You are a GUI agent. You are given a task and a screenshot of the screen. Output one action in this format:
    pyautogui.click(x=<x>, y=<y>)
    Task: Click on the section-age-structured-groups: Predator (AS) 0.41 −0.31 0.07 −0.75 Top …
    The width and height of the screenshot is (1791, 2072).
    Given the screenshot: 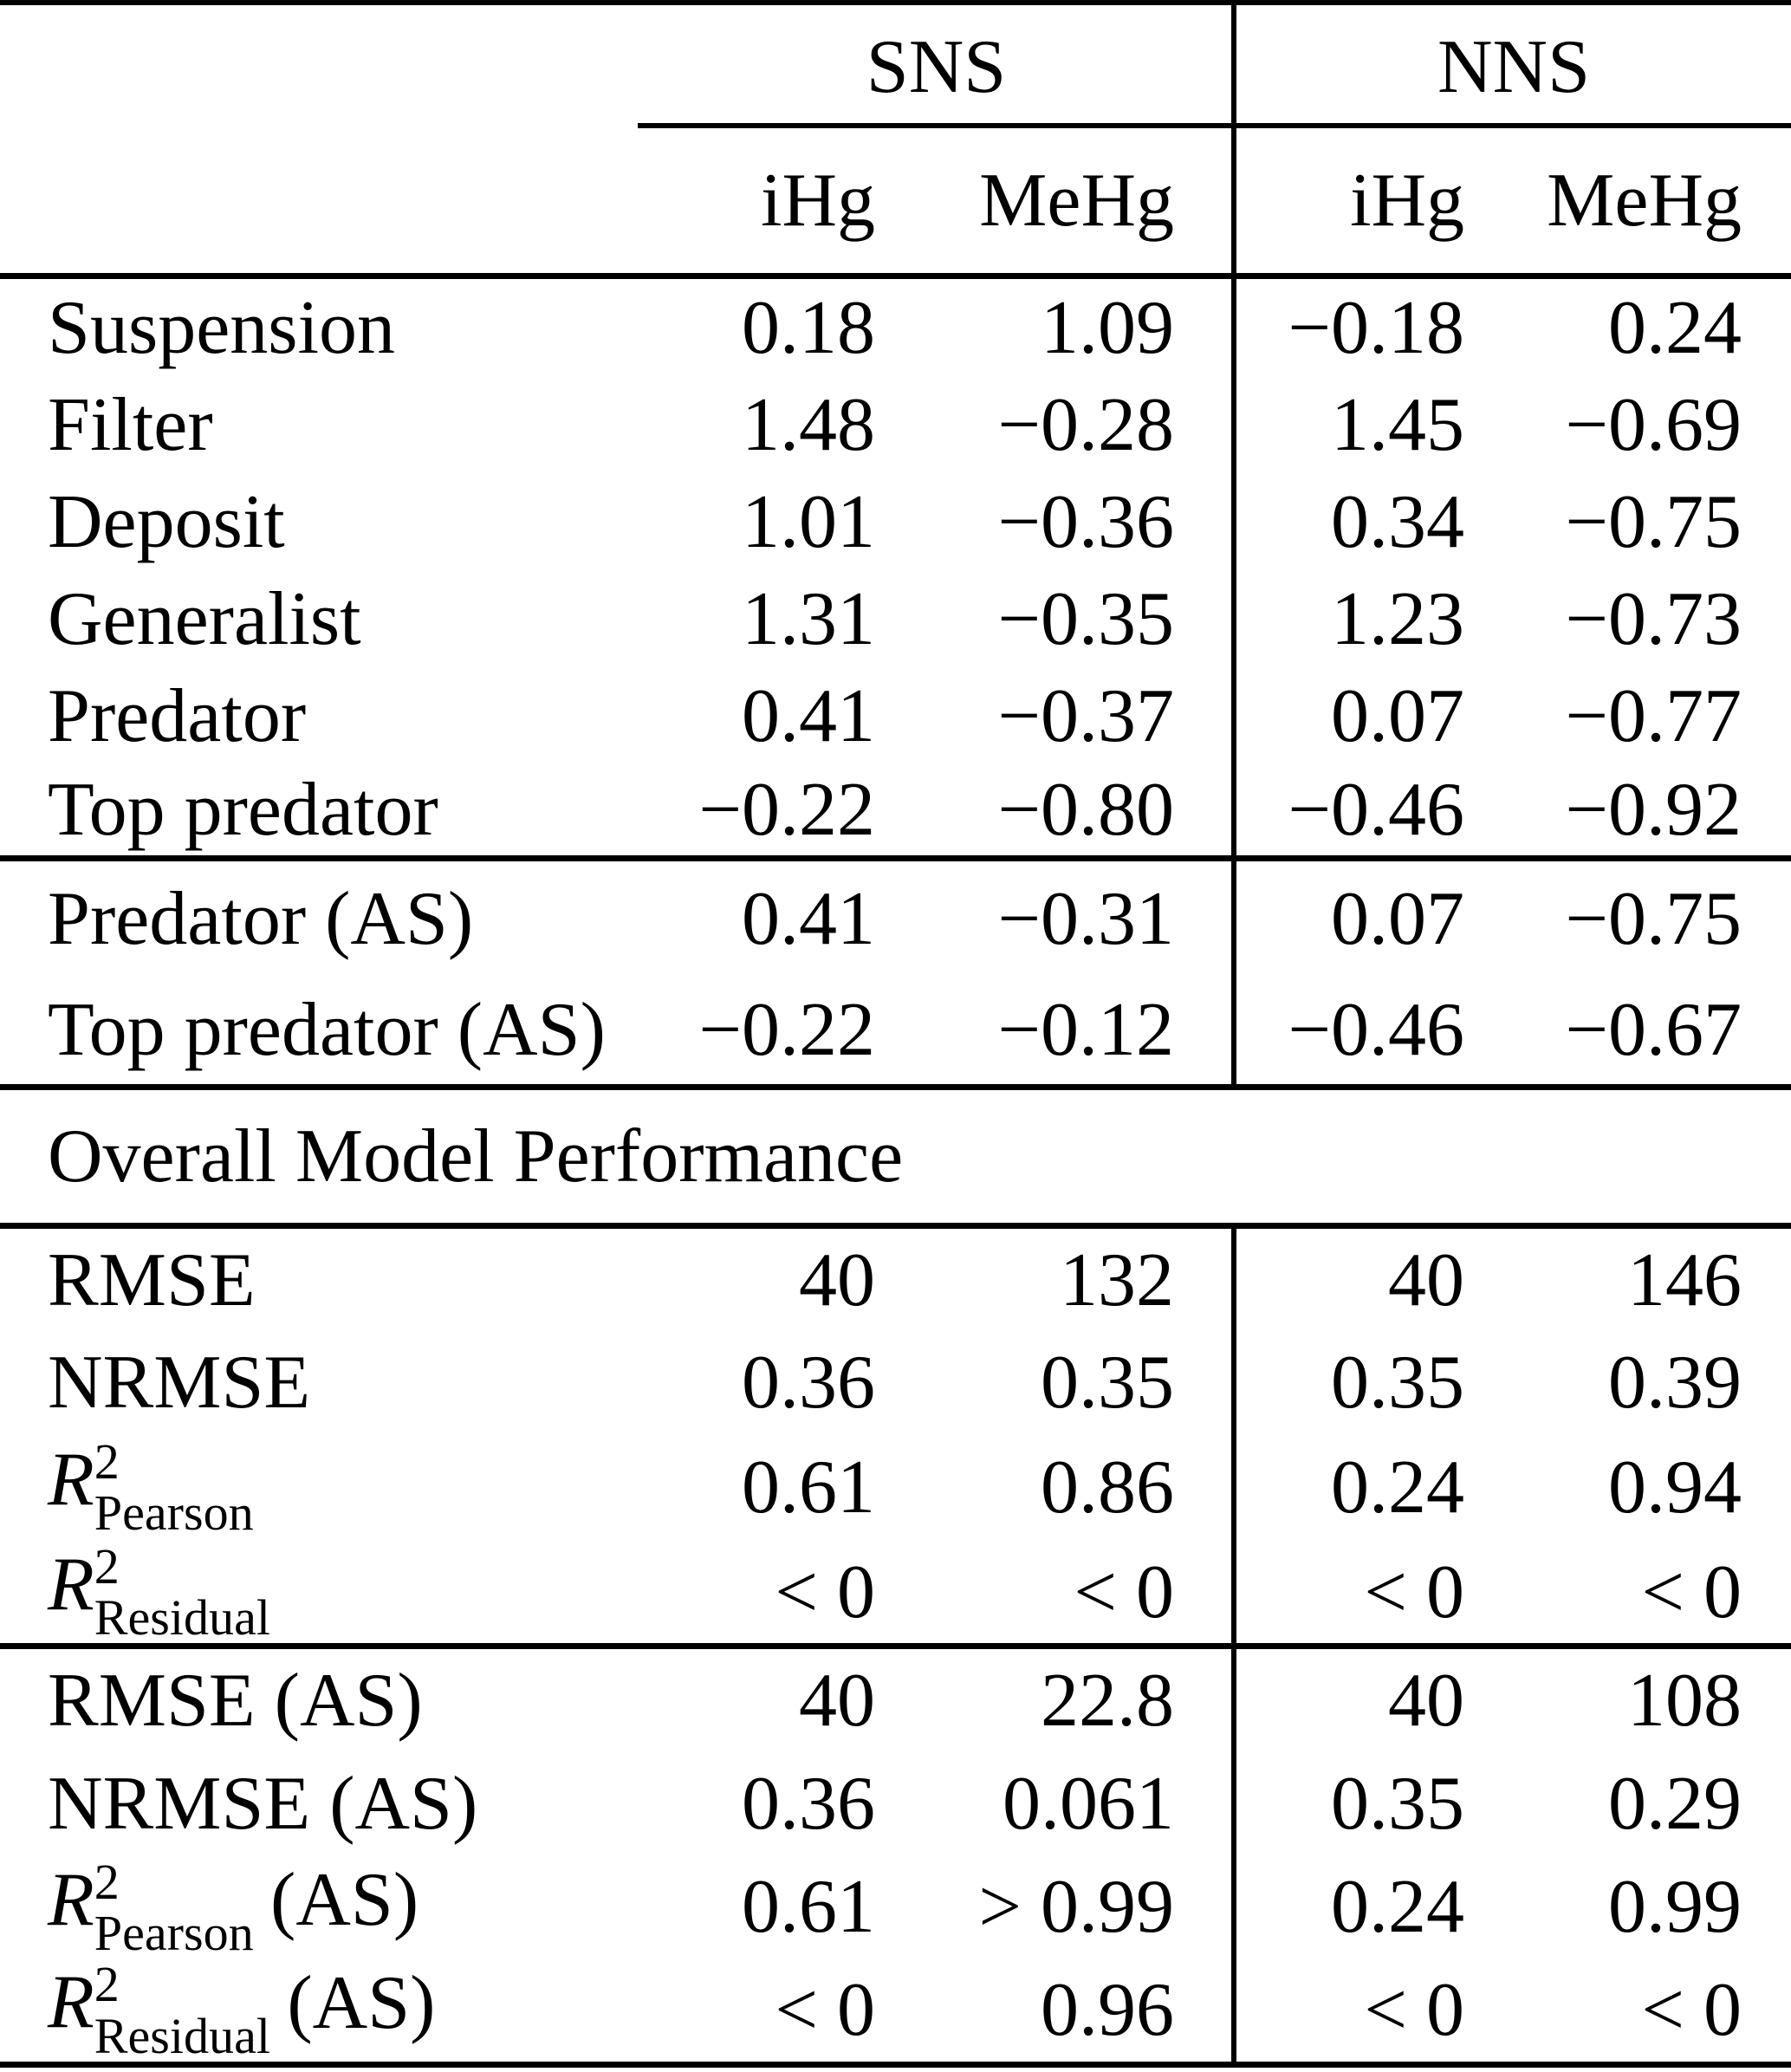 What is the action you would take?
    pyautogui.click(x=895, y=976)
    